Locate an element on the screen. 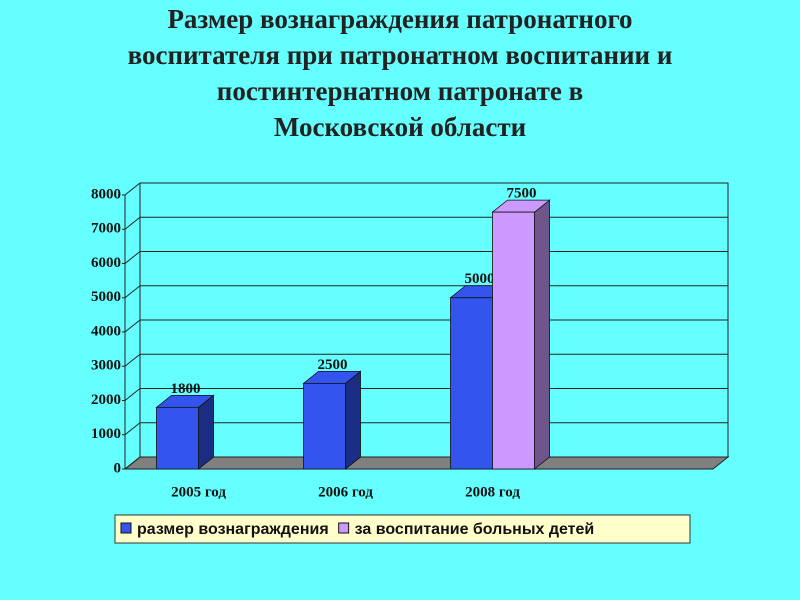 This screenshot has height=600, width=800. chart-title: постинтернатном патронате в is located at coordinates (400, 91).